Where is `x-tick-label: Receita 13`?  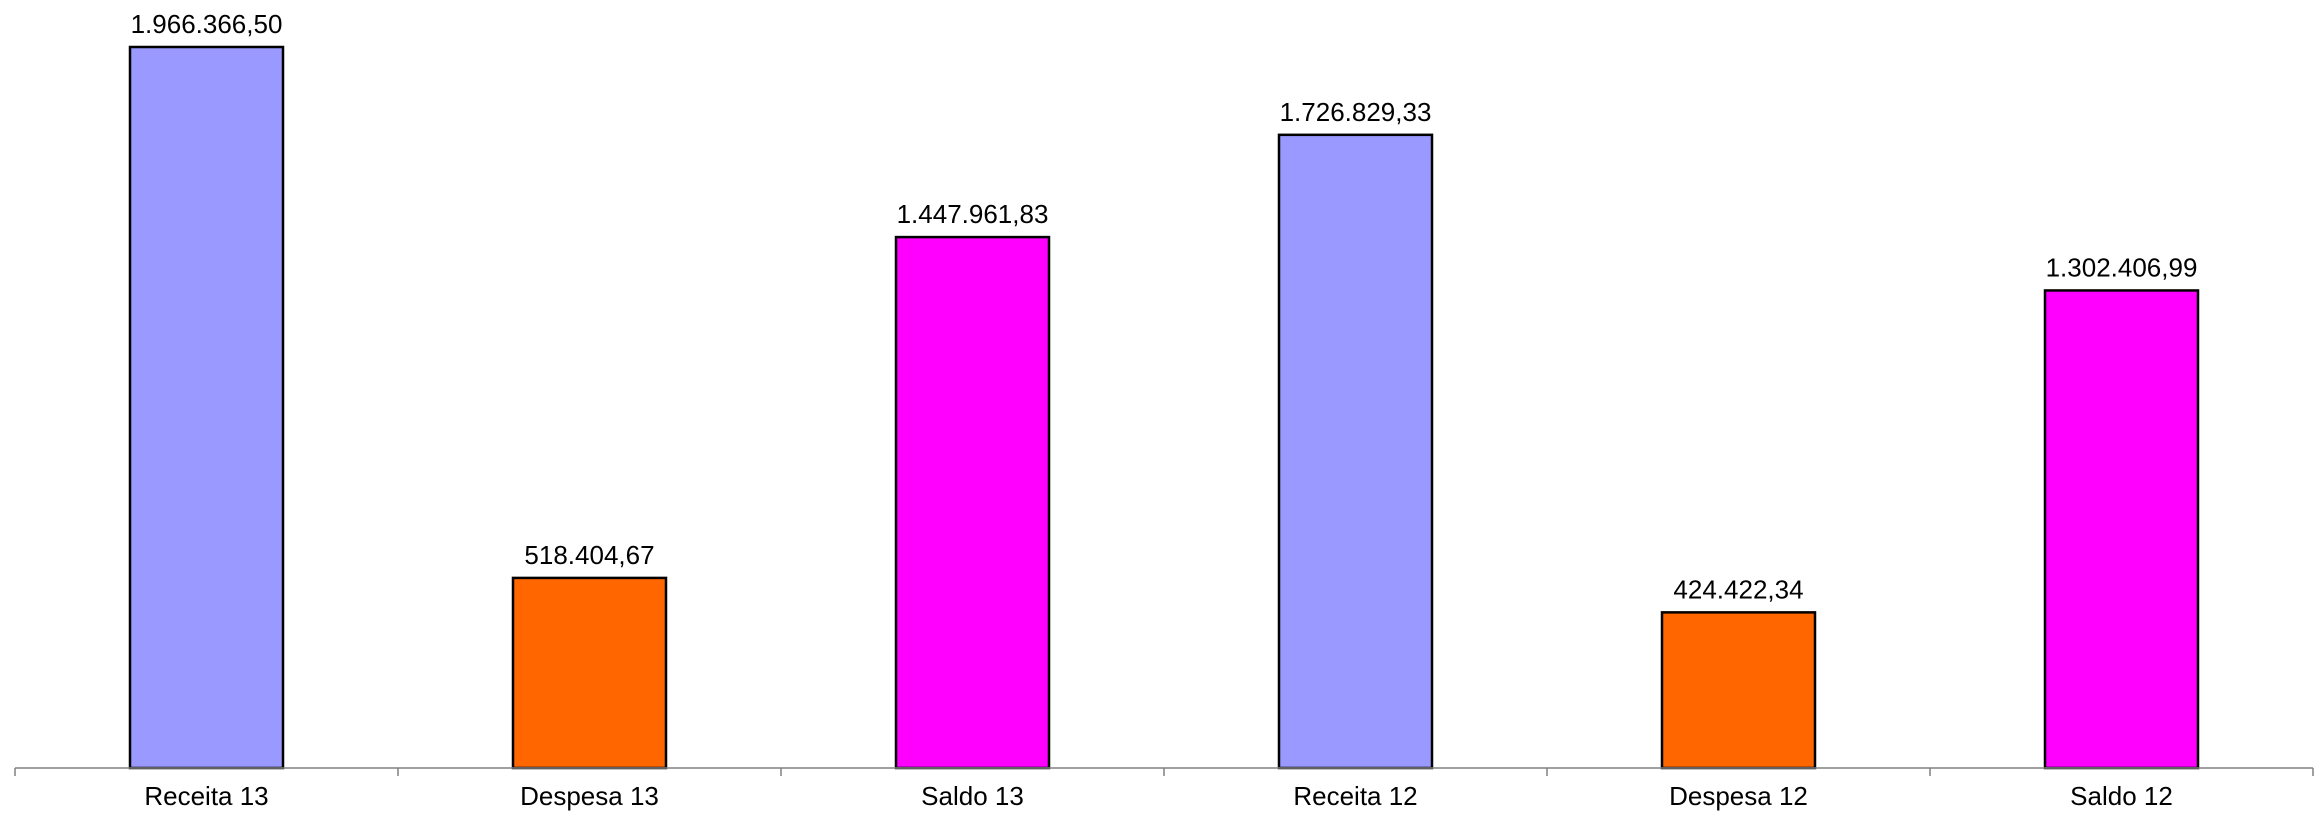 x-tick-label: Receita 13 is located at coordinates (206, 796).